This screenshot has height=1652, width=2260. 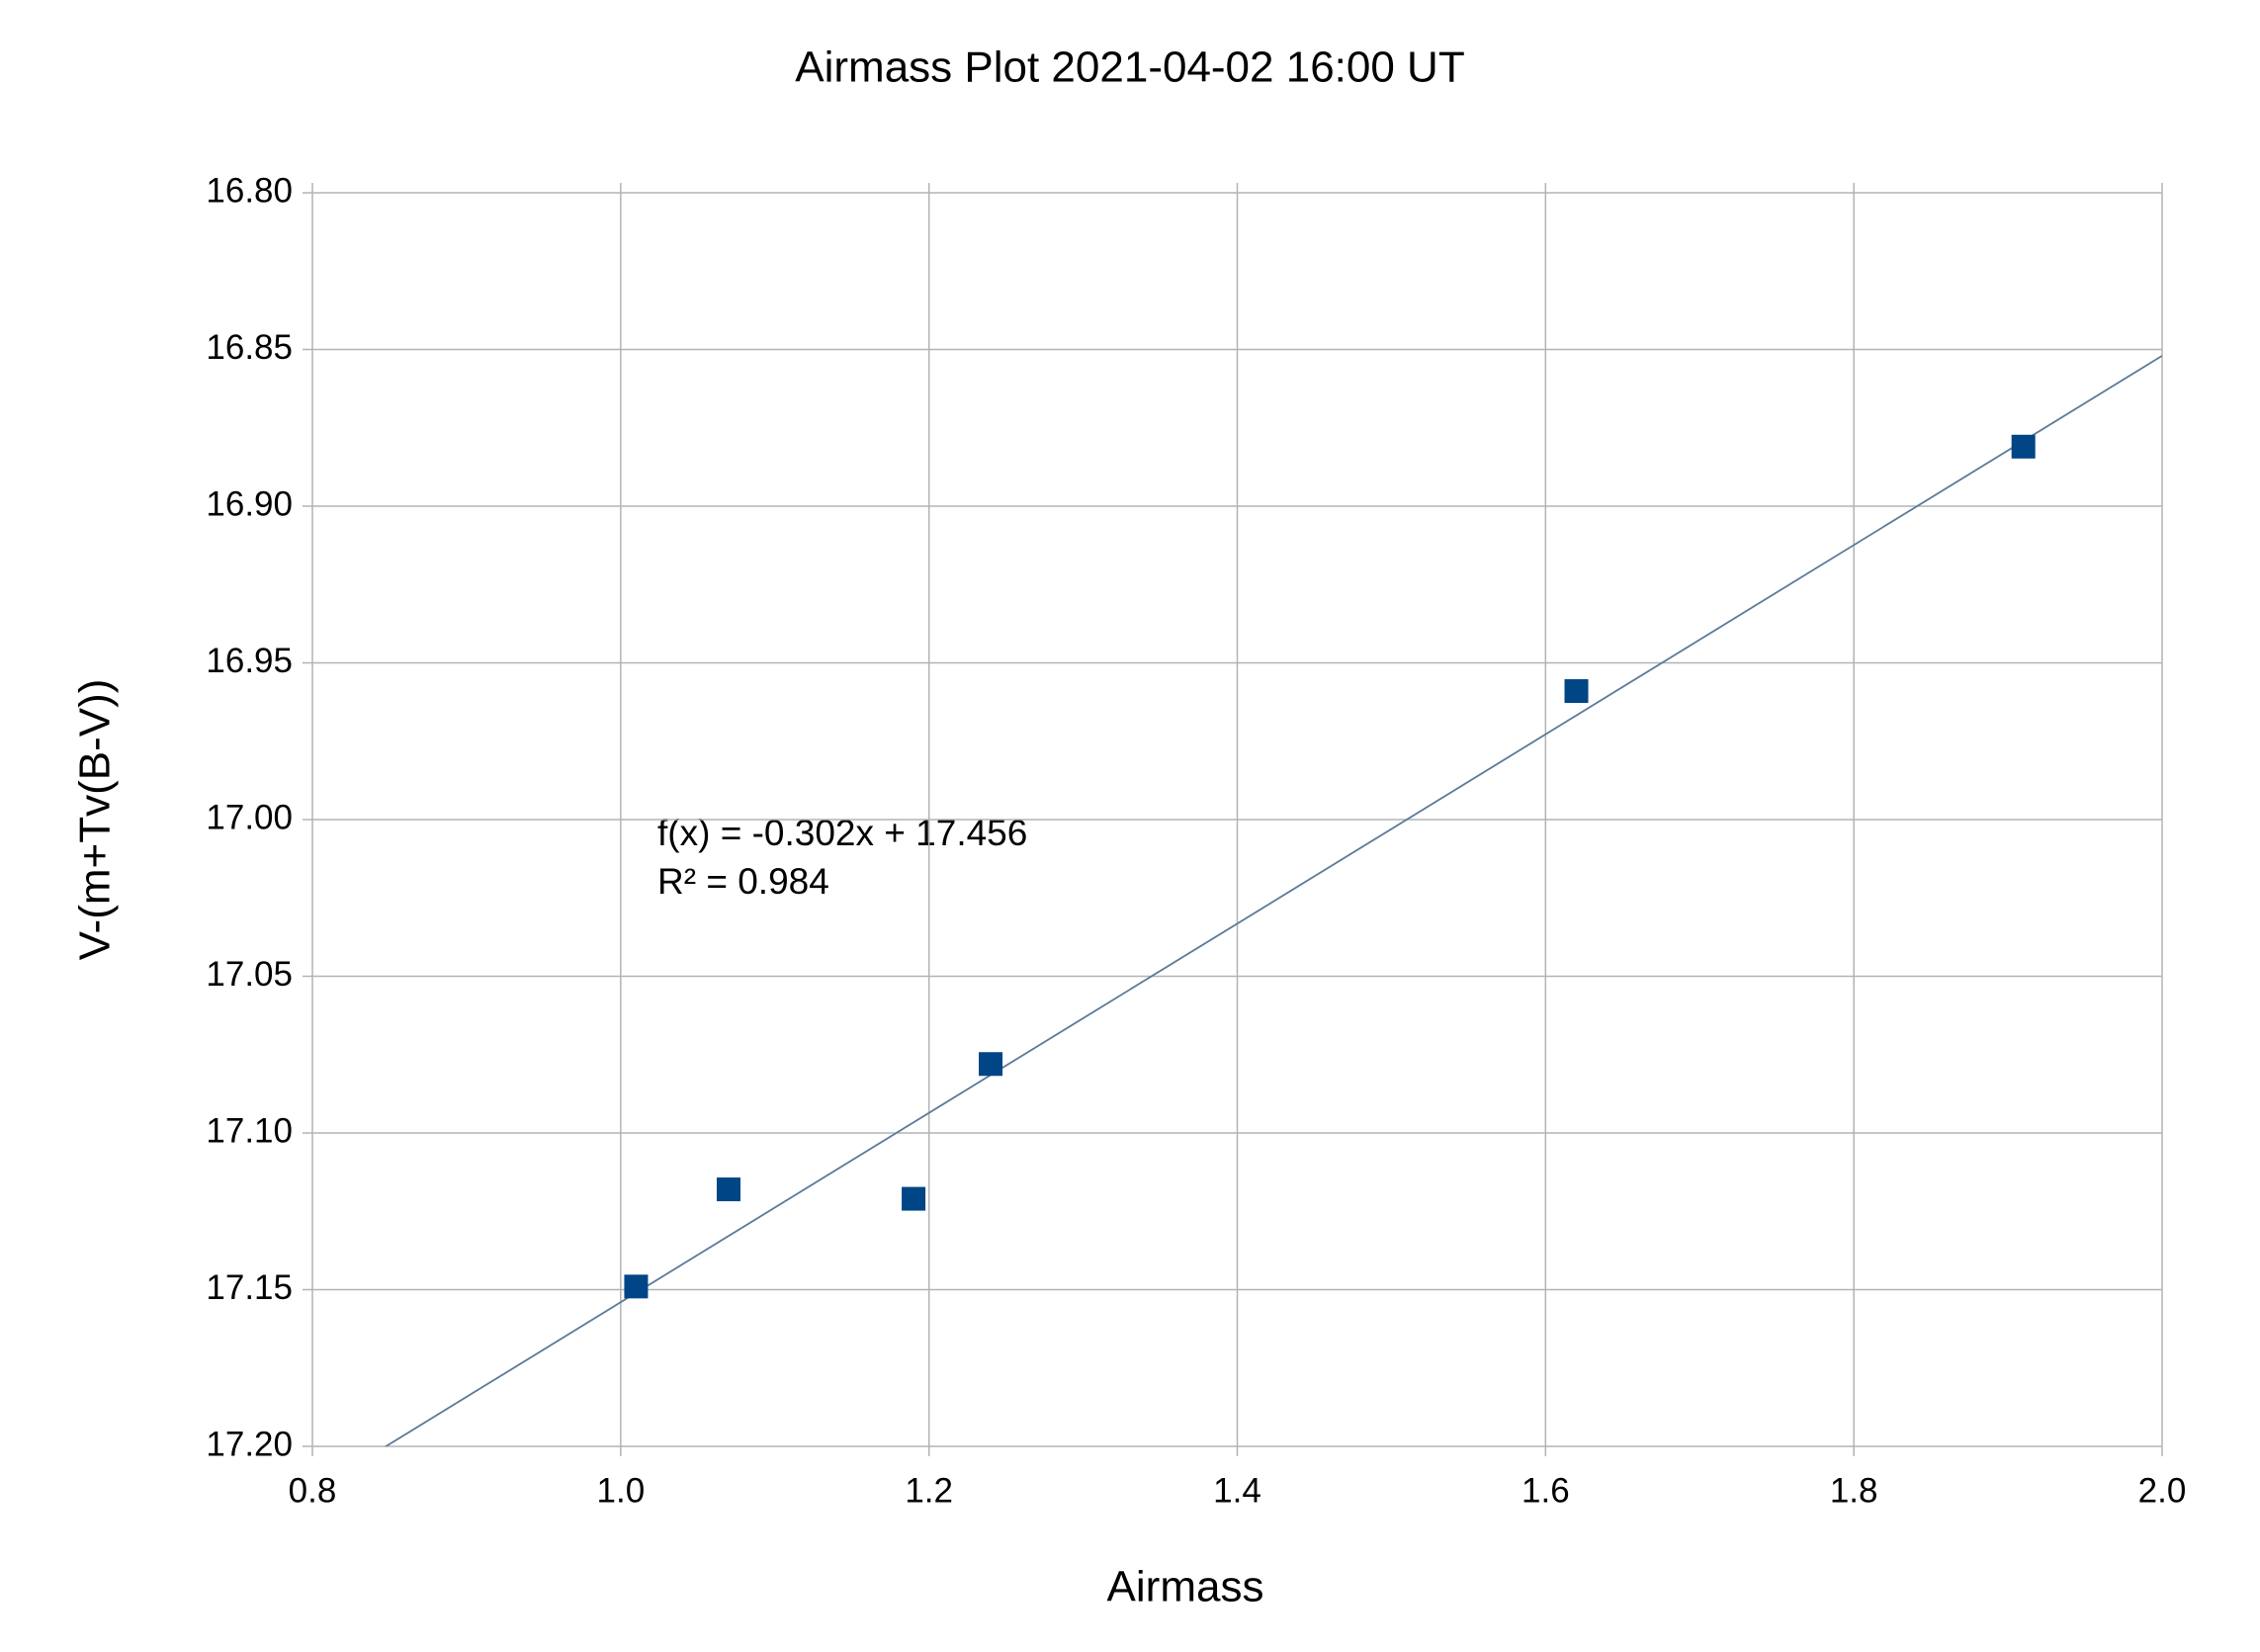 What do you see at coordinates (249, 1444) in the screenshot?
I see `y-tick-label: 17.20` at bounding box center [249, 1444].